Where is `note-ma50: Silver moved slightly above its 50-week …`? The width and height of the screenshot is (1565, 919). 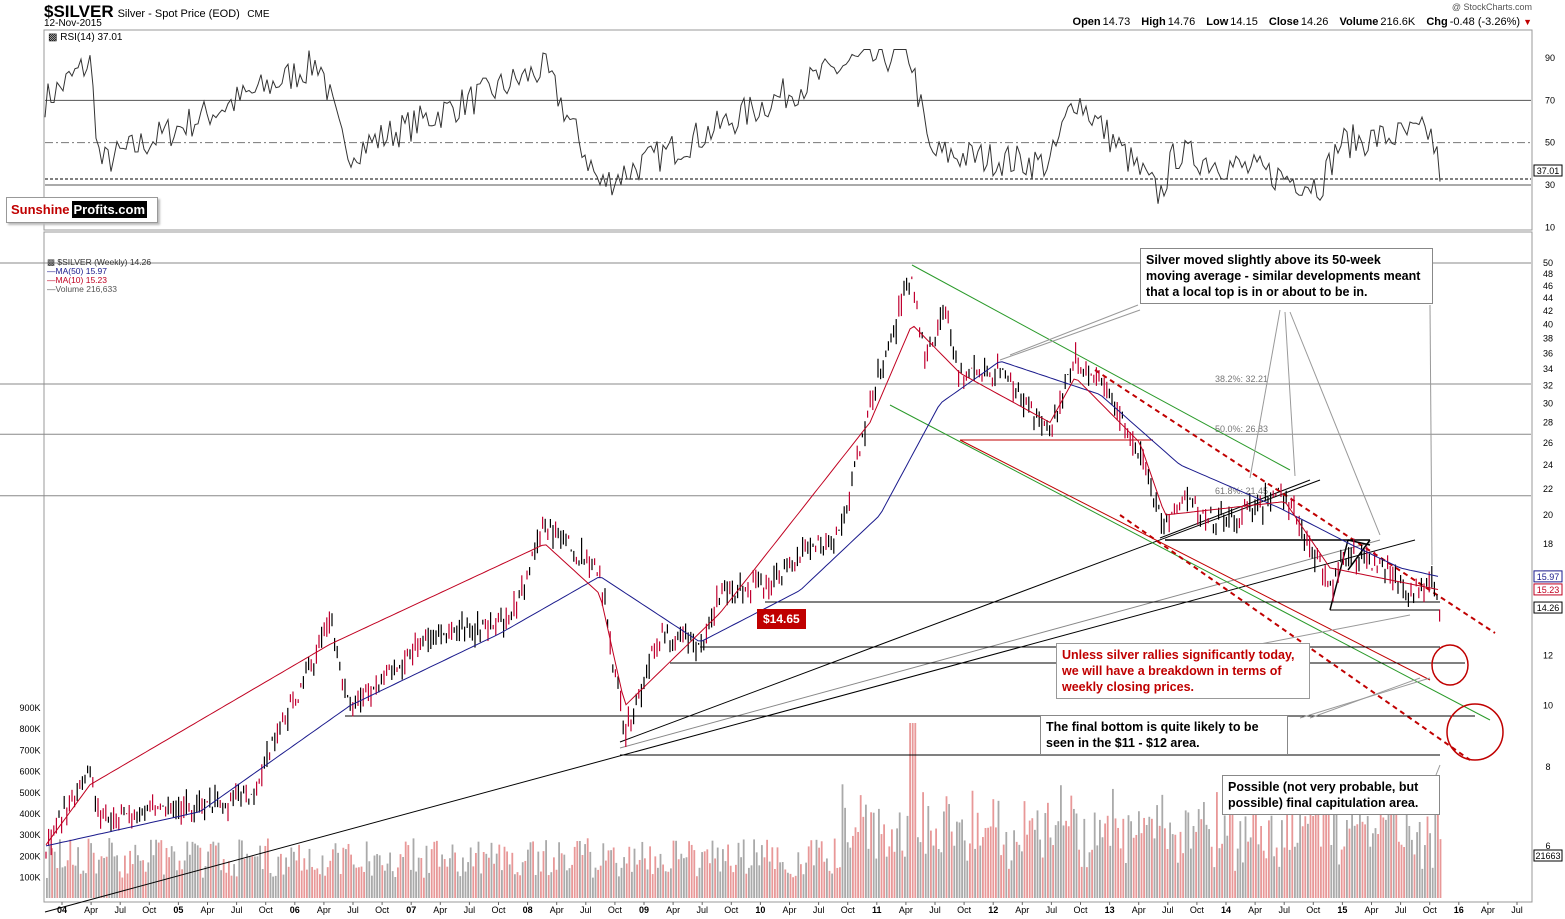 note-ma50: Silver moved slightly above its 50-week … is located at coordinates (1286, 276).